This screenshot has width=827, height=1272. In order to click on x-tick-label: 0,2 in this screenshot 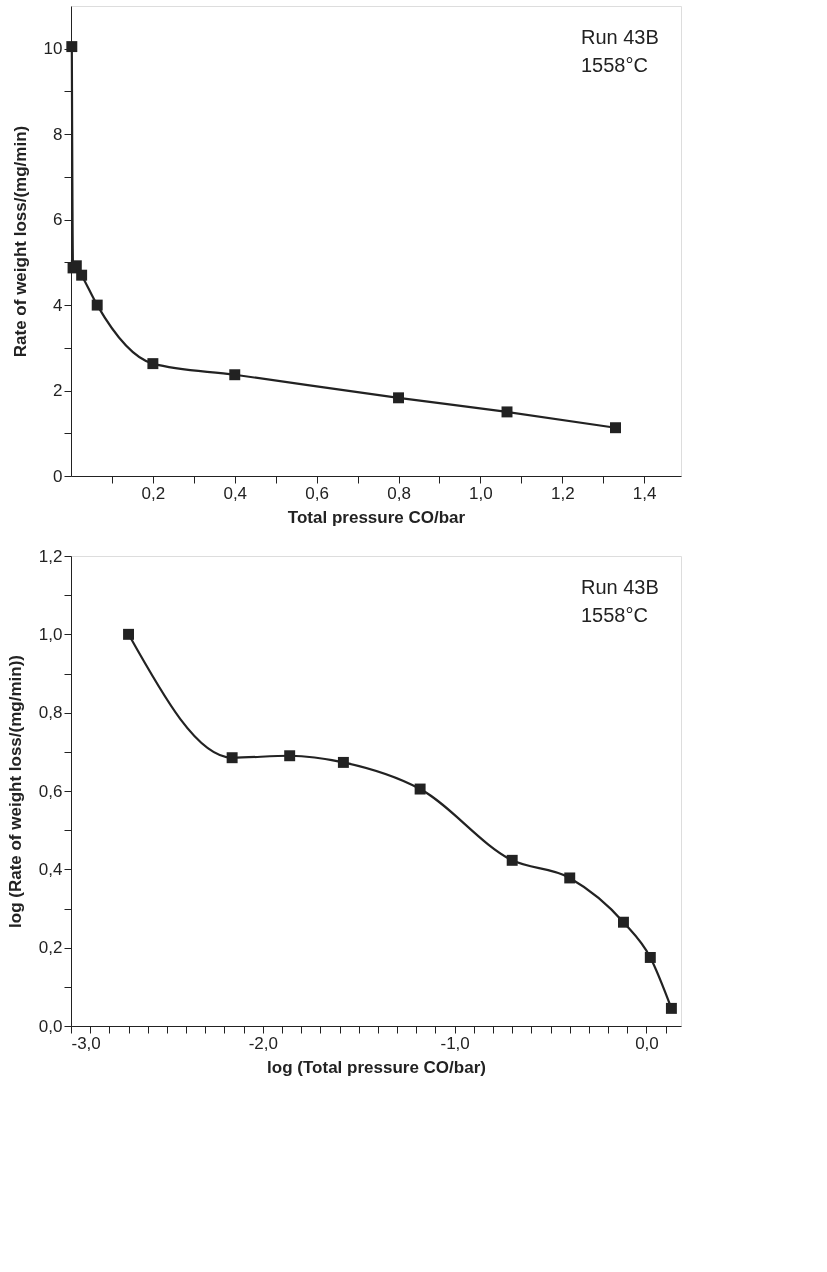, I will do `click(153, 493)`.